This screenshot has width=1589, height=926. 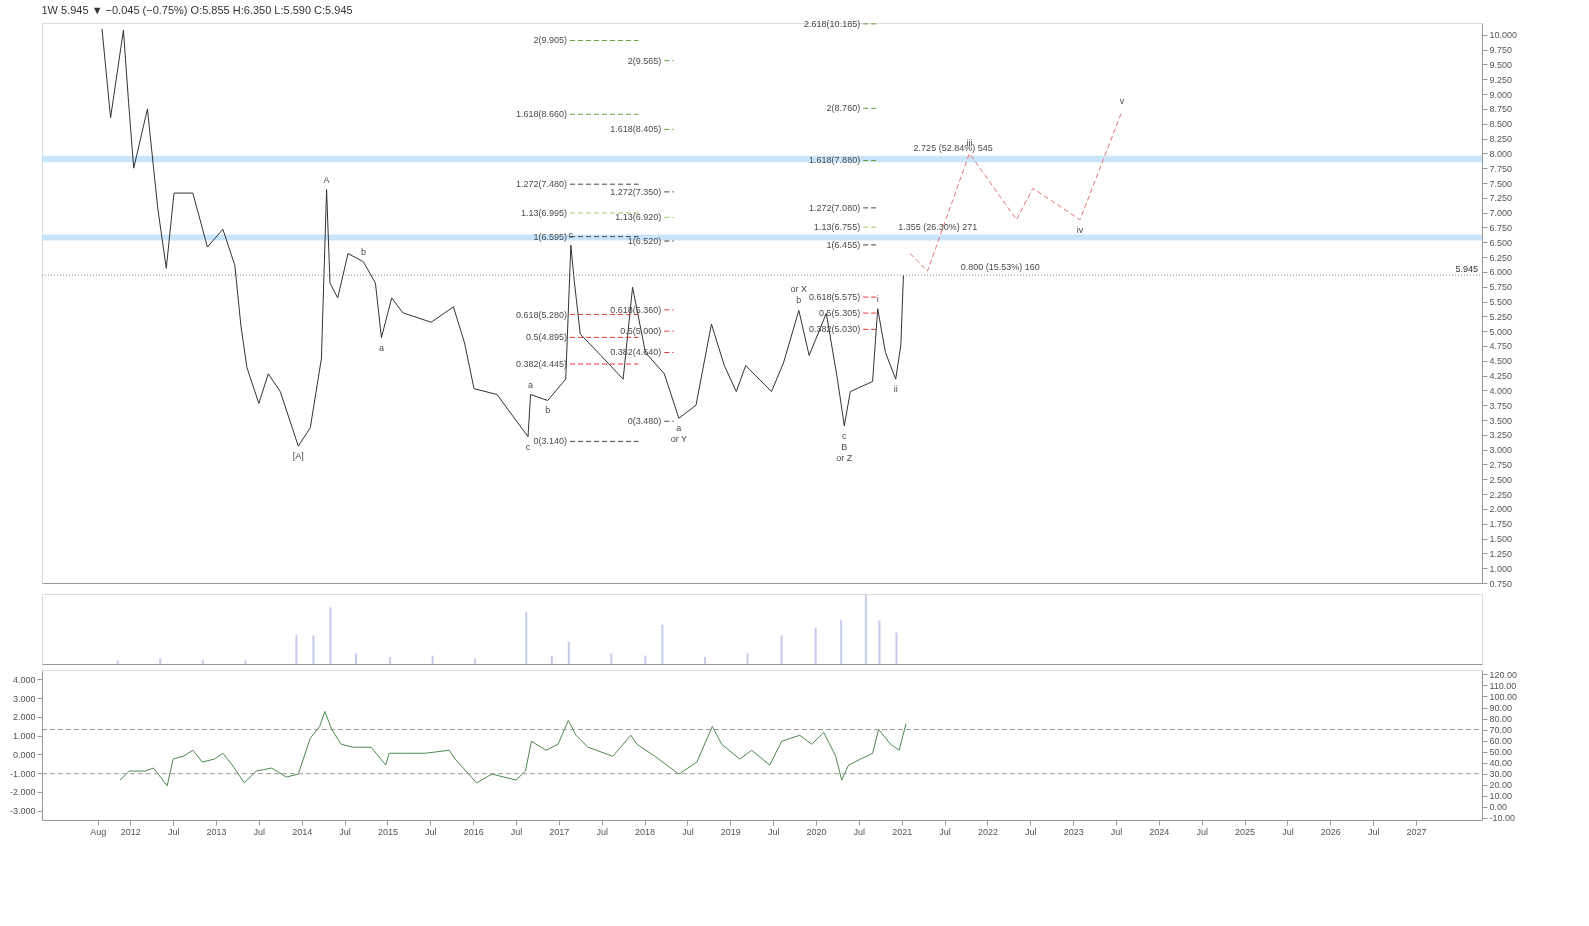 What do you see at coordinates (1501, 796) in the screenshot?
I see `y2-tick-label: 10.00` at bounding box center [1501, 796].